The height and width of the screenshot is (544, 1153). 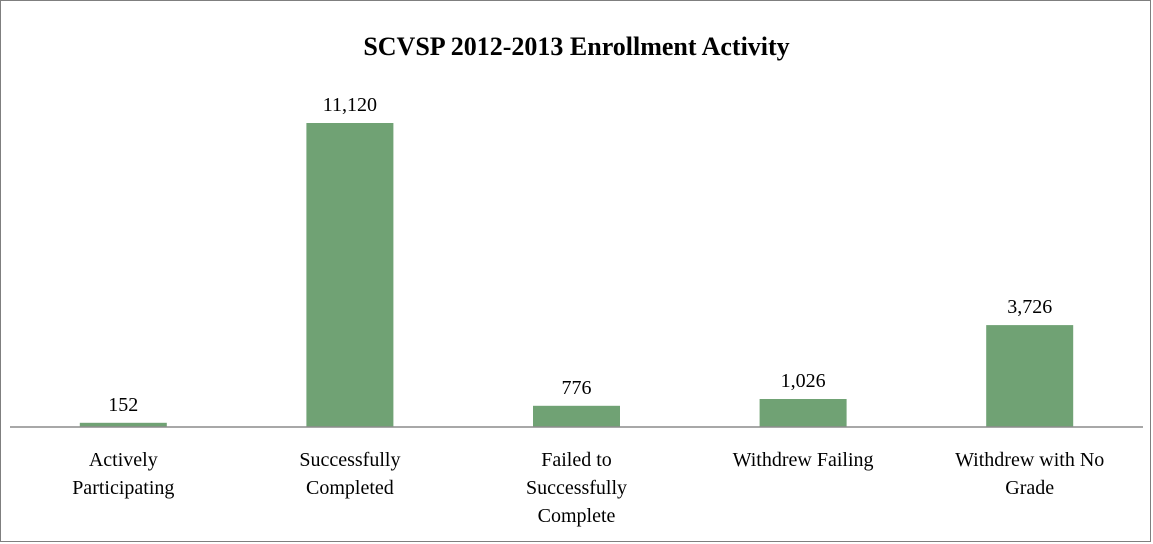 What do you see at coordinates (350, 488) in the screenshot?
I see `x-tick-label-line: Completed` at bounding box center [350, 488].